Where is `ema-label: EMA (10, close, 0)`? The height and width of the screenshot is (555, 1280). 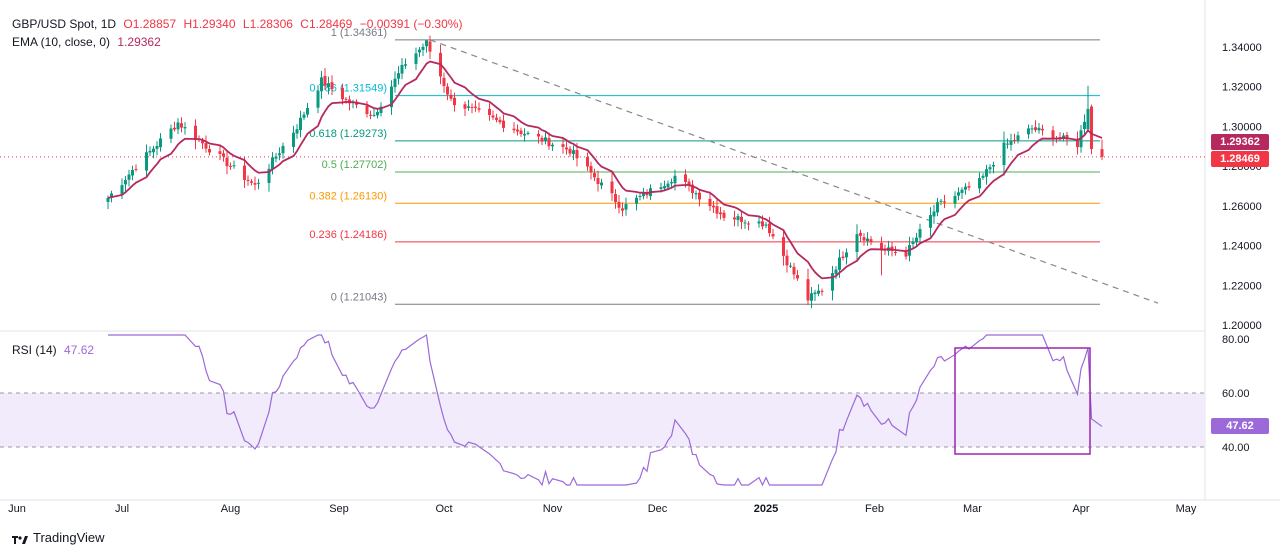
ema-label: EMA (10, close, 0) is located at coordinates (61, 42).